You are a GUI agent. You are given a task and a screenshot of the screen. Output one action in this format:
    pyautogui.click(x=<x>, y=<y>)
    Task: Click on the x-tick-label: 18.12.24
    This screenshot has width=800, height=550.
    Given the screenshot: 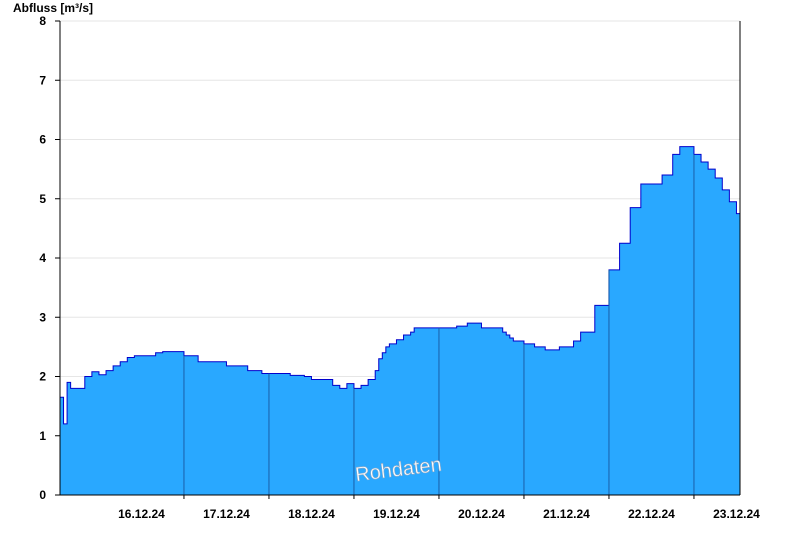 What is the action you would take?
    pyautogui.click(x=311, y=514)
    